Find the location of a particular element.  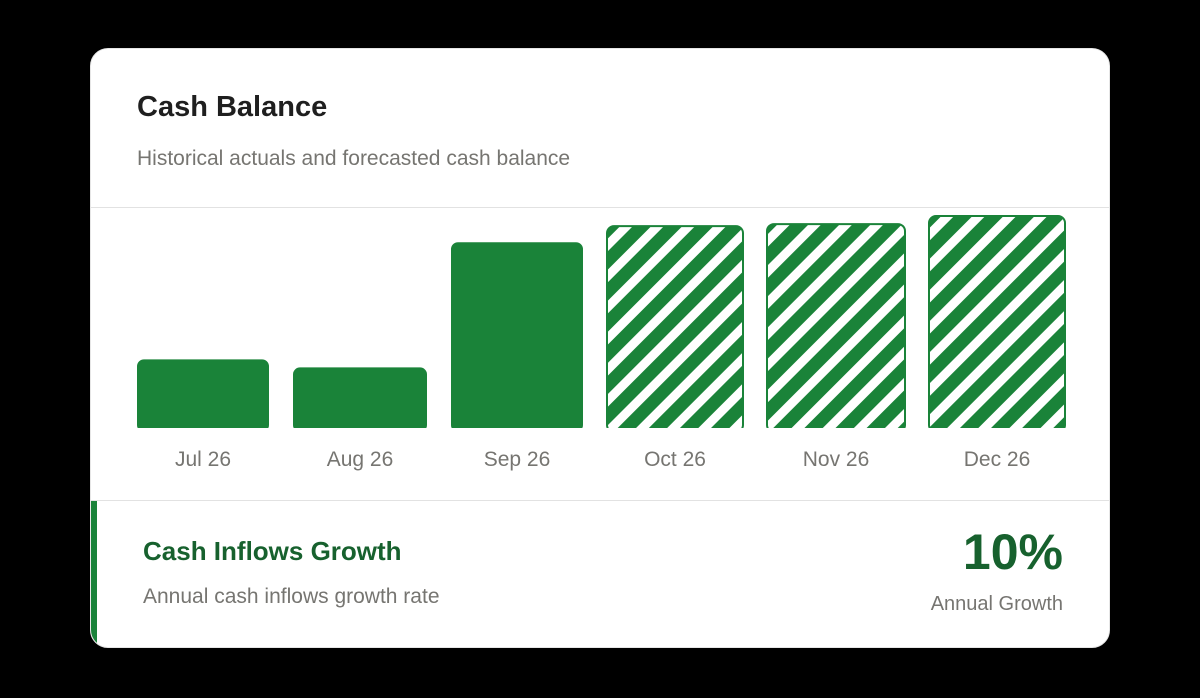

card-title: Cash Balance is located at coordinates (232, 107).